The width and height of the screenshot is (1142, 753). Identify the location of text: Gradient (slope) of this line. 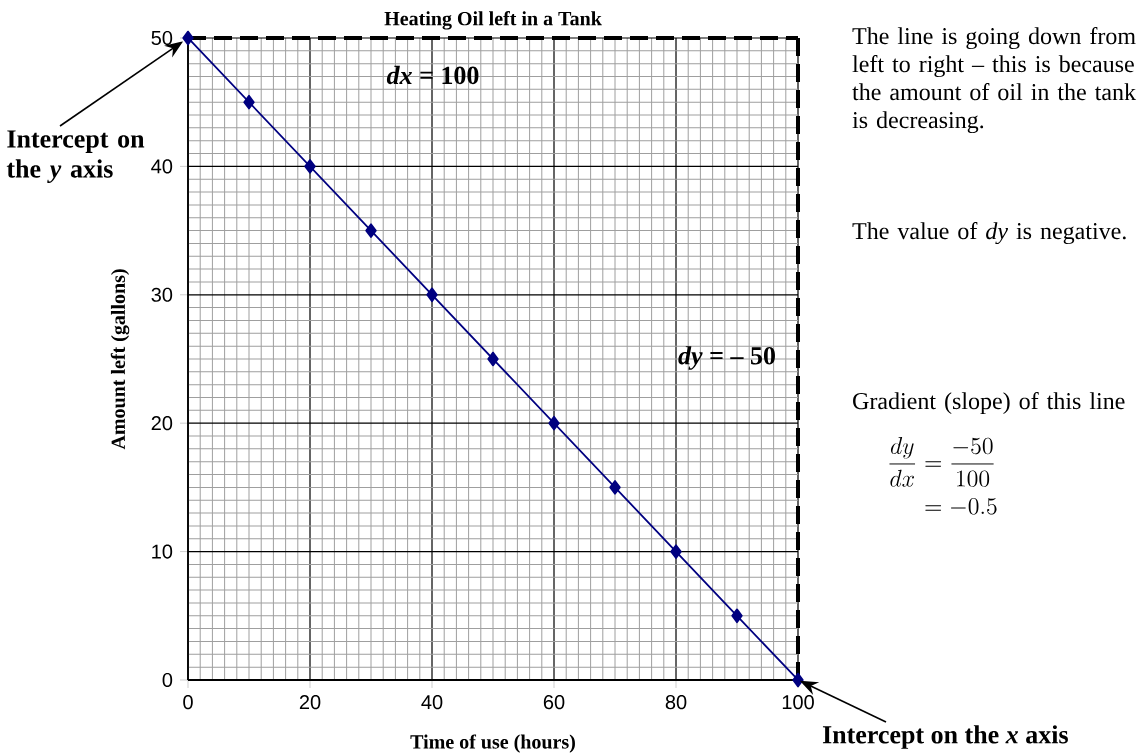
(989, 403).